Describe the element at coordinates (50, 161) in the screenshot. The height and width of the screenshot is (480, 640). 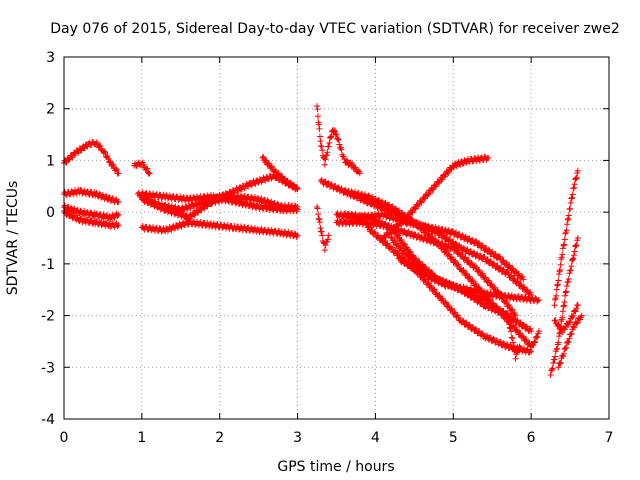
I see `y-tick-label: 1` at that location.